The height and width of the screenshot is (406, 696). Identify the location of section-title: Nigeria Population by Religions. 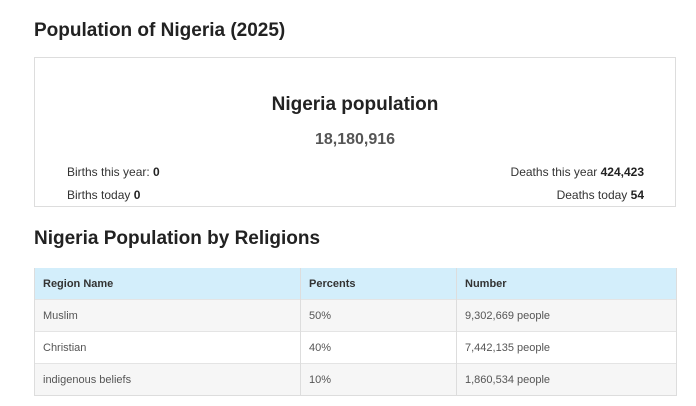
(177, 238).